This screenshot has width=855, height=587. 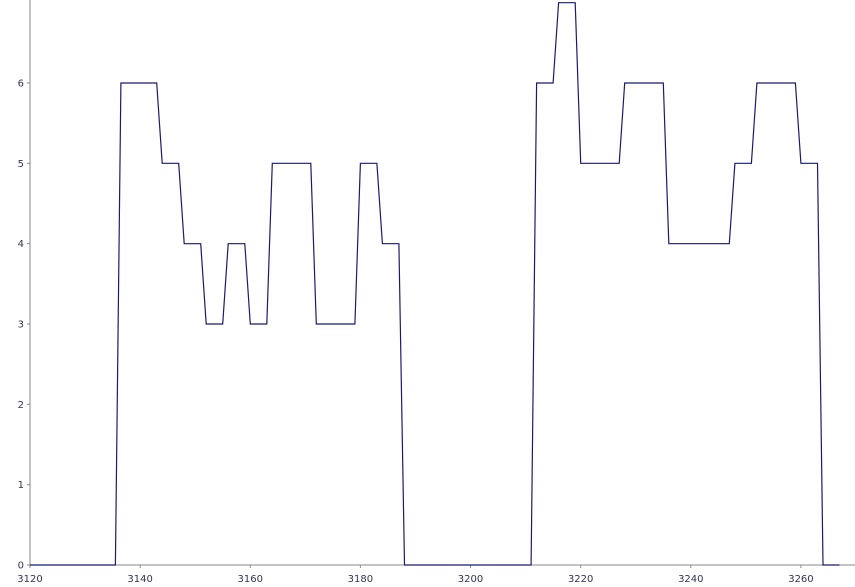 I want to click on x-tick-label: 3120, so click(x=29, y=579).